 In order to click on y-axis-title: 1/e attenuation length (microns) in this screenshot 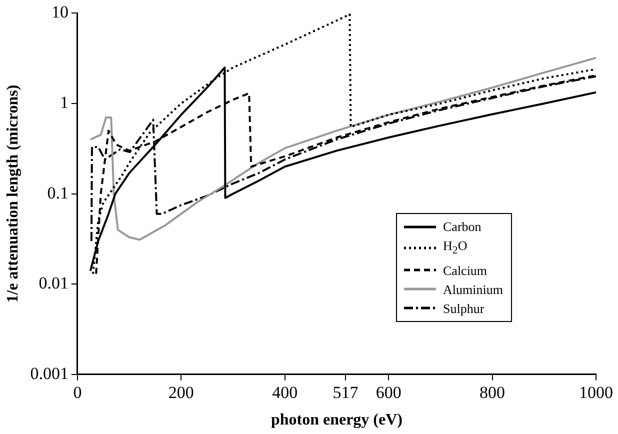, I will do `click(13, 193)`.